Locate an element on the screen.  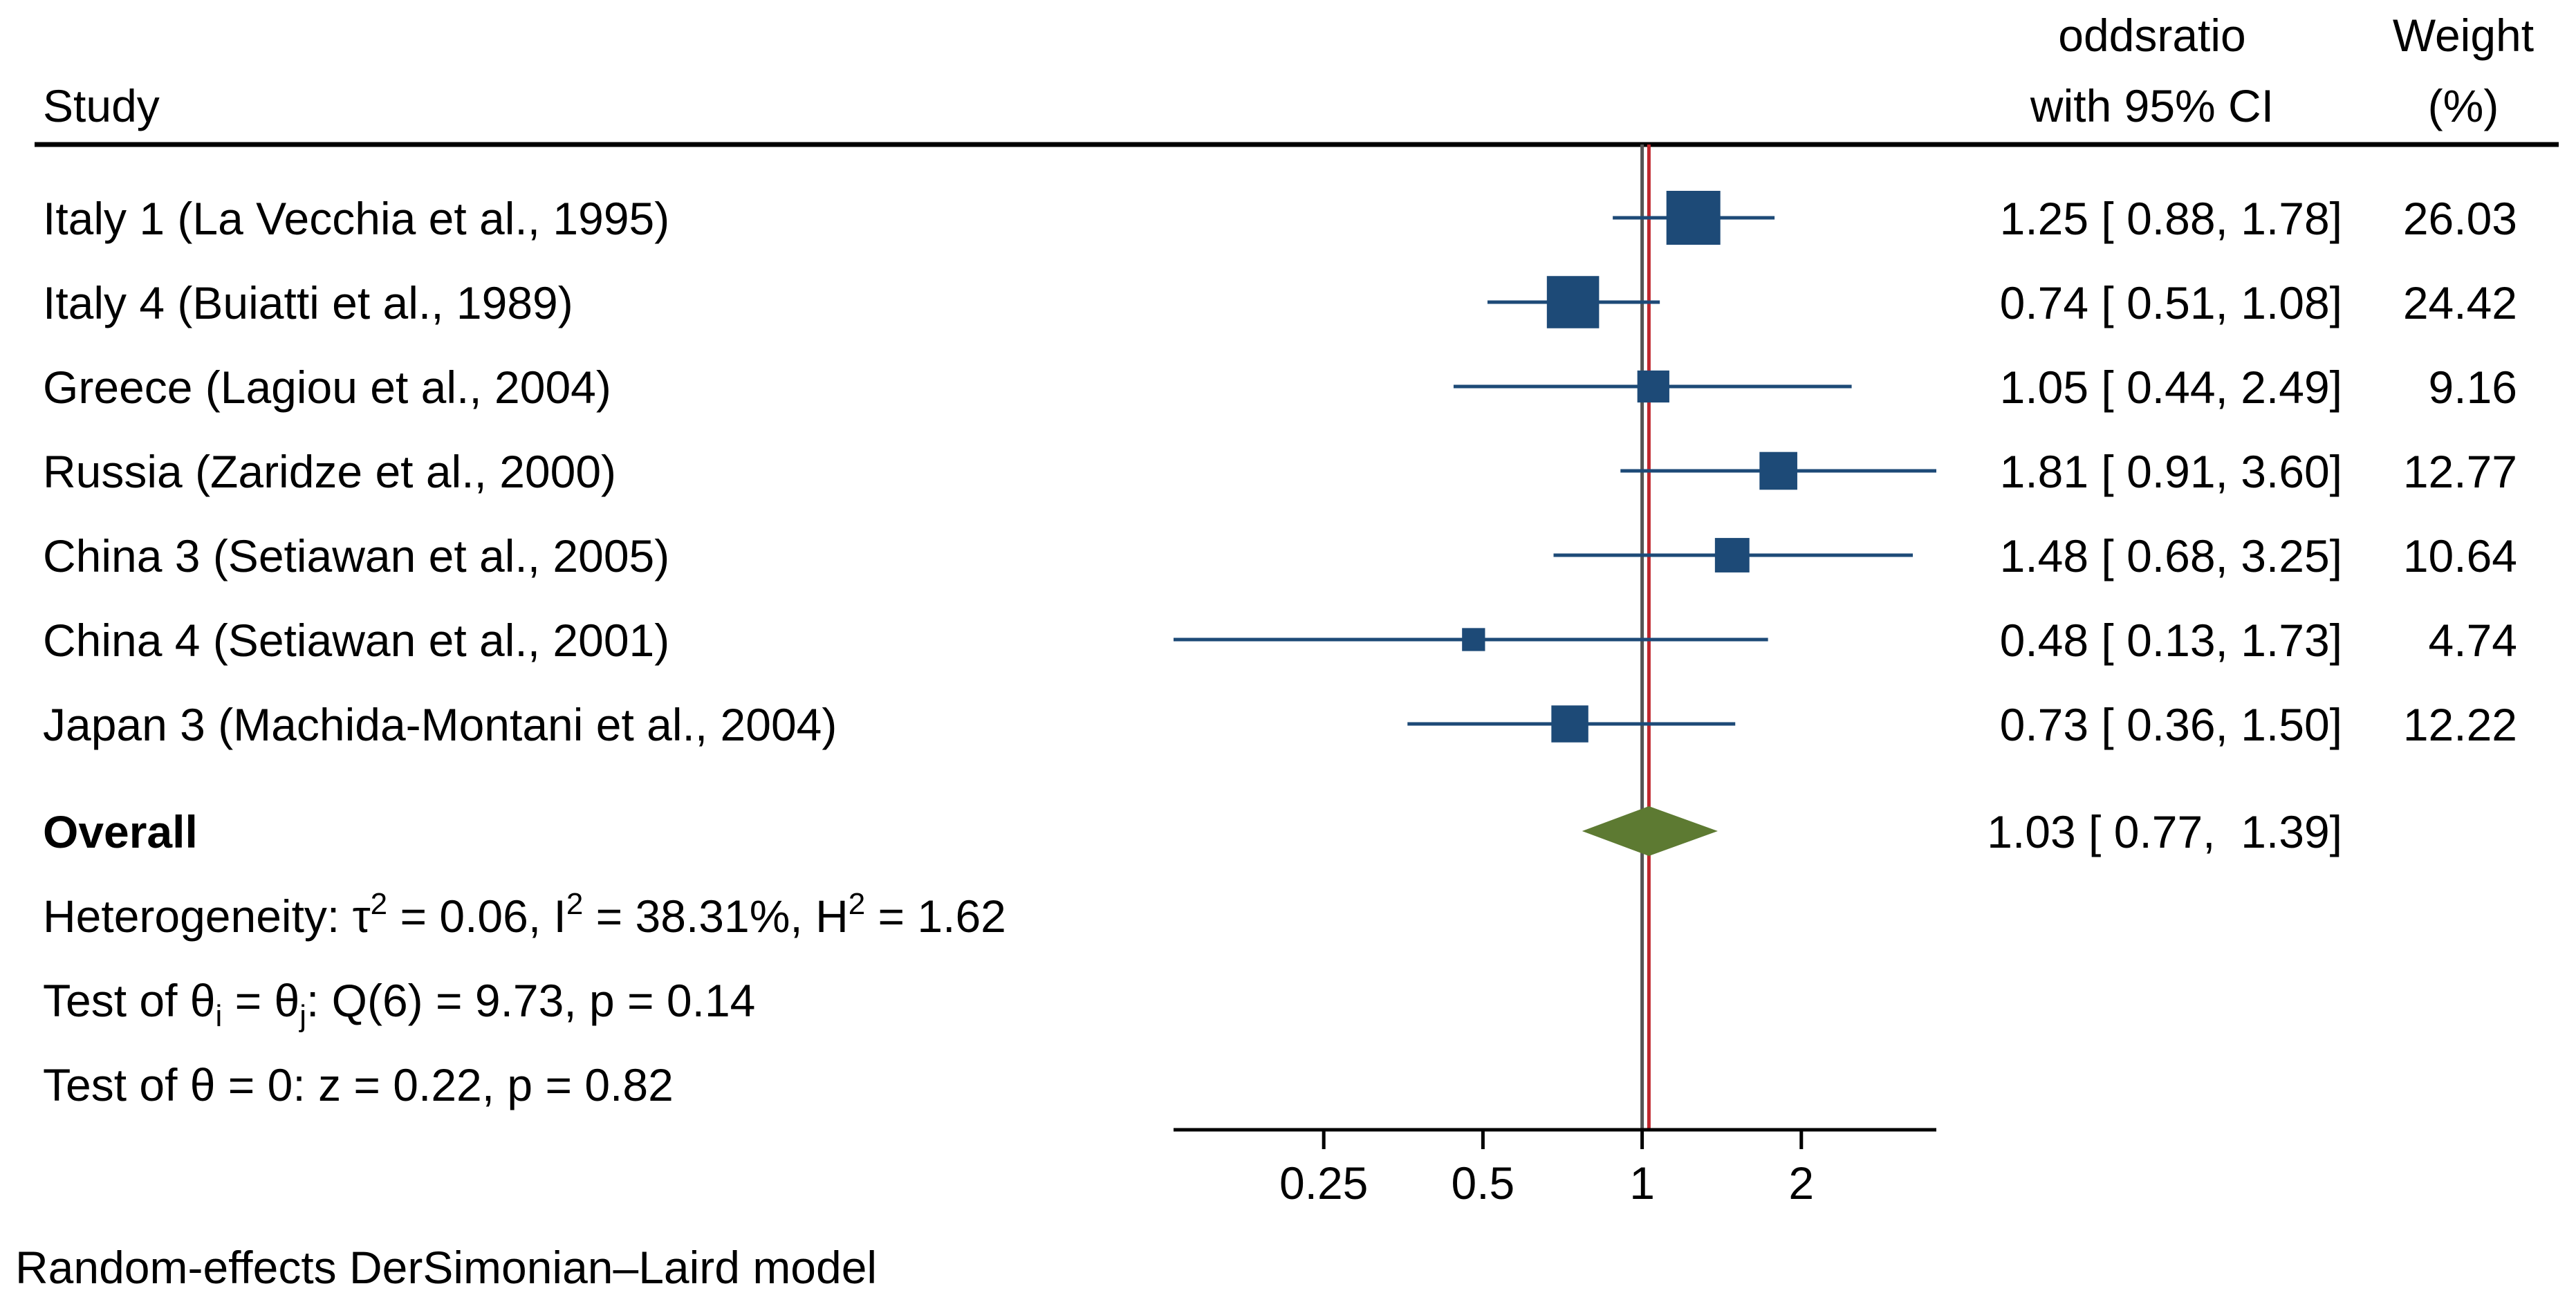
effect-test-text: Test of θ = 0: z = 0.22, p = 0.82 is located at coordinates (358, 1084).